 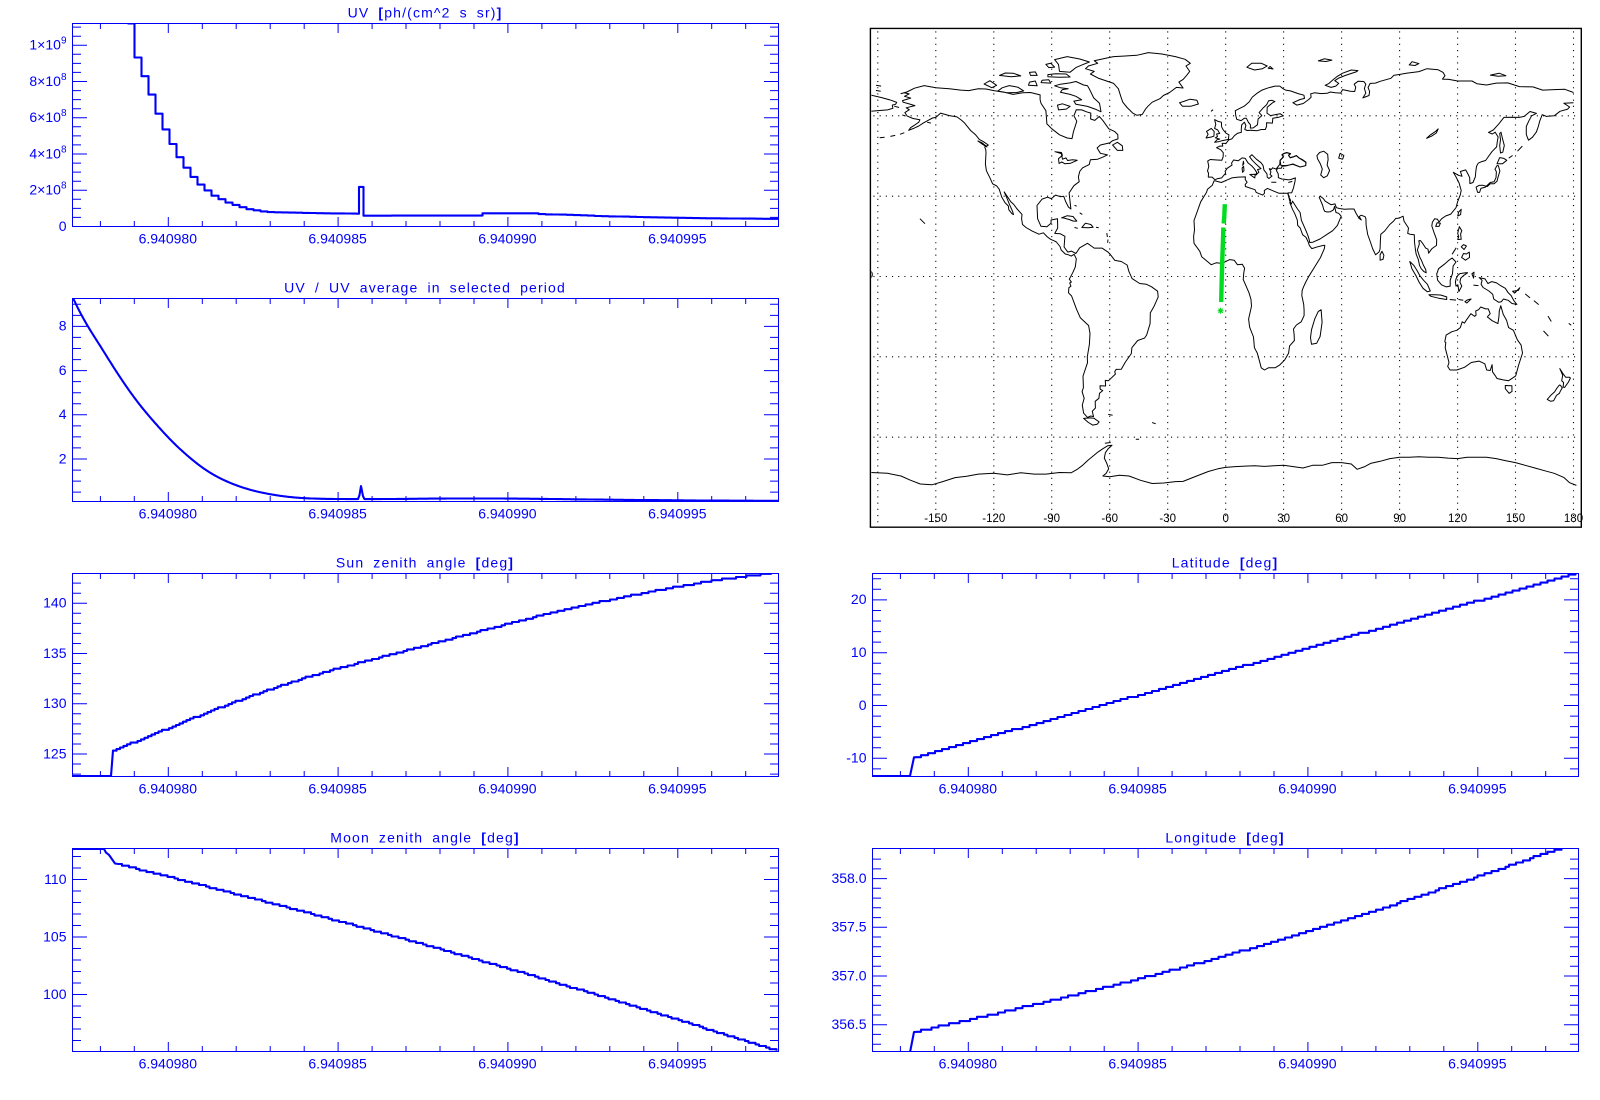 What do you see at coordinates (848, 878) in the screenshot?
I see `svg-text: 358.0` at bounding box center [848, 878].